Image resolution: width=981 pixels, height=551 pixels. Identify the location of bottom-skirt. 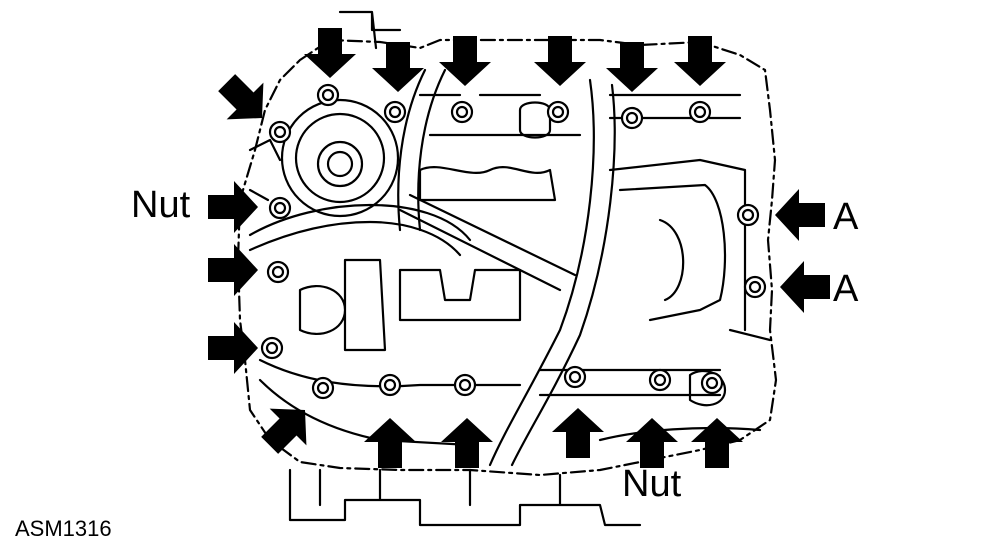
(465, 497).